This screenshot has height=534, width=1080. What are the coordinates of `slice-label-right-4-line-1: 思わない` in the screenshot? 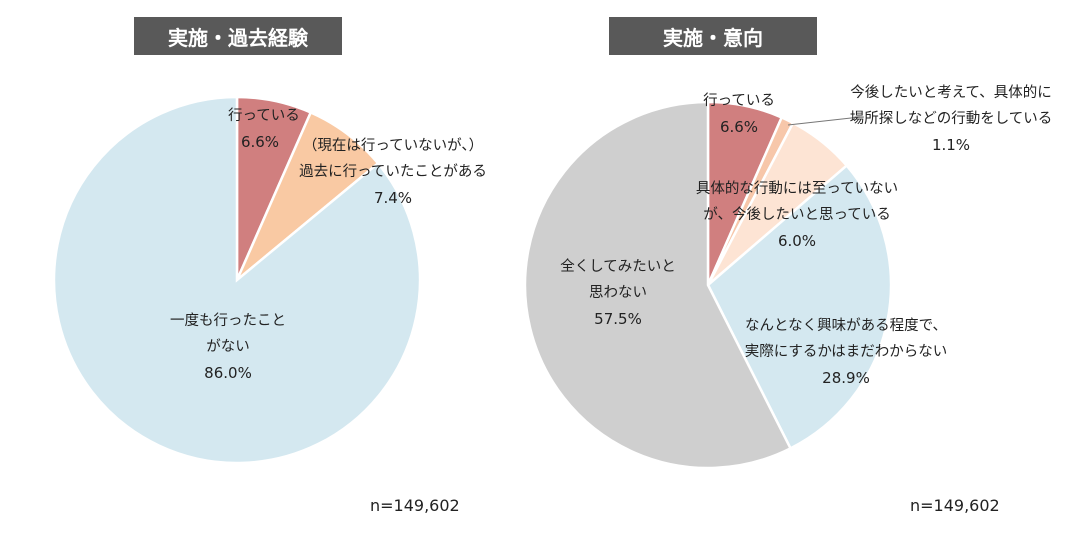 It's located at (618, 293).